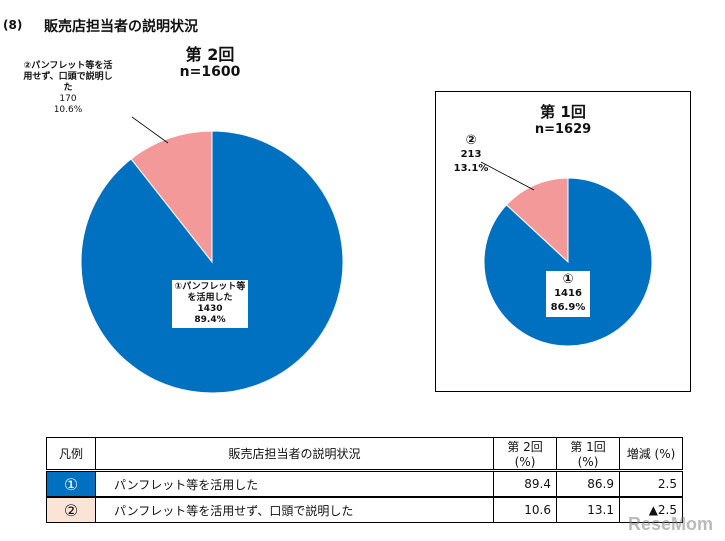 Image resolution: width=725 pixels, height=541 pixels. Describe the element at coordinates (71, 484) in the screenshot. I see `legend-swatch-1: ①` at that location.